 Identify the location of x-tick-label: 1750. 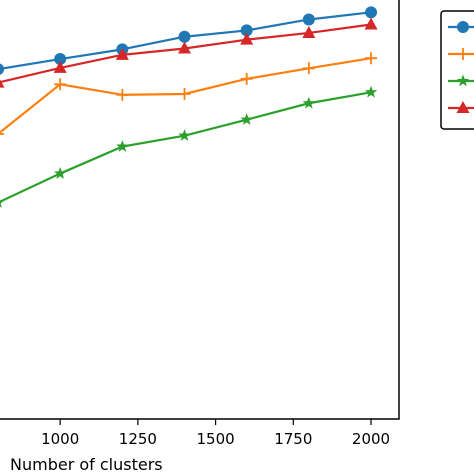
(293, 439).